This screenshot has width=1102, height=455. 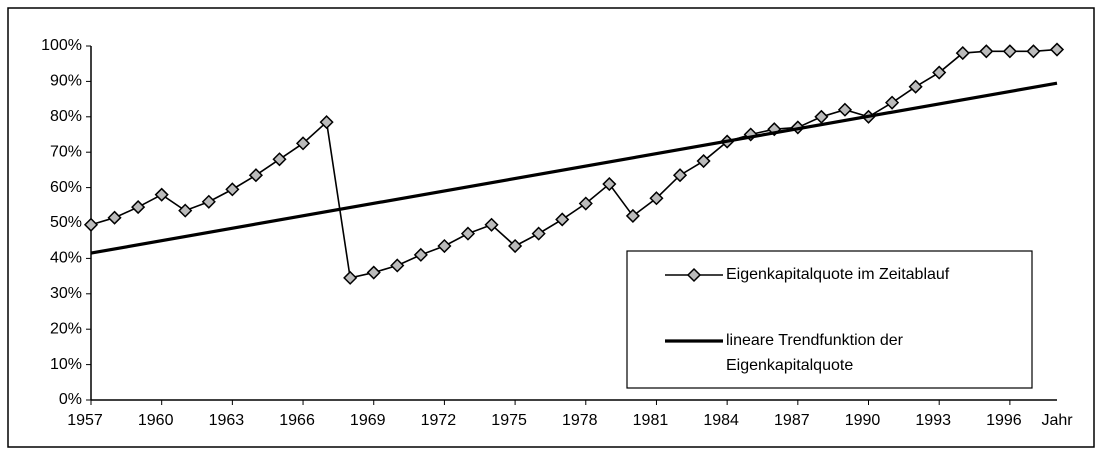 What do you see at coordinates (297, 420) in the screenshot?
I see `x-tick-label: 1966` at bounding box center [297, 420].